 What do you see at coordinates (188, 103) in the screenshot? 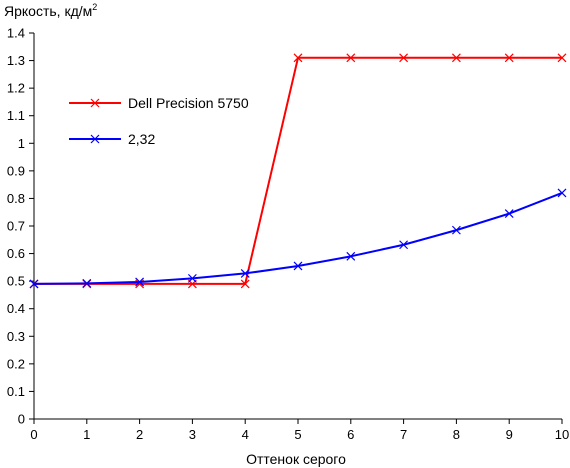
I see `legend-label: Dell Precision 5750` at bounding box center [188, 103].